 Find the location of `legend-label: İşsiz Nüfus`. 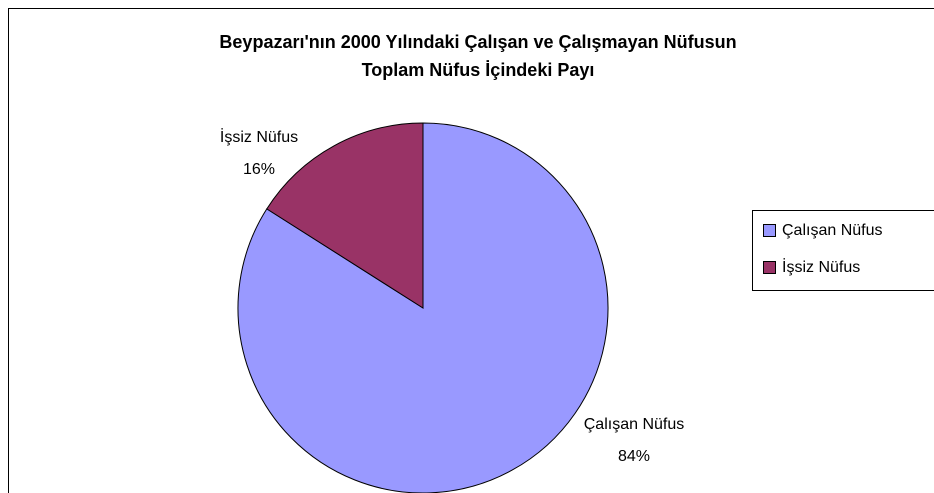

legend-label: İşsiz Nüfus is located at coordinates (821, 266).